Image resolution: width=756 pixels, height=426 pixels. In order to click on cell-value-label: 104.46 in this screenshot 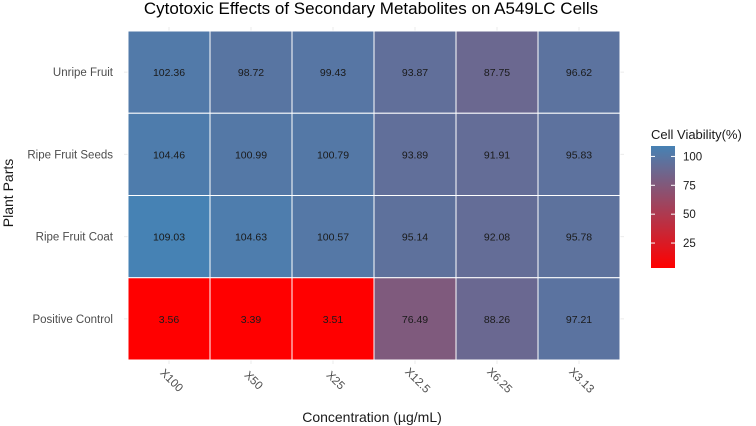, I will do `click(169, 155)`.